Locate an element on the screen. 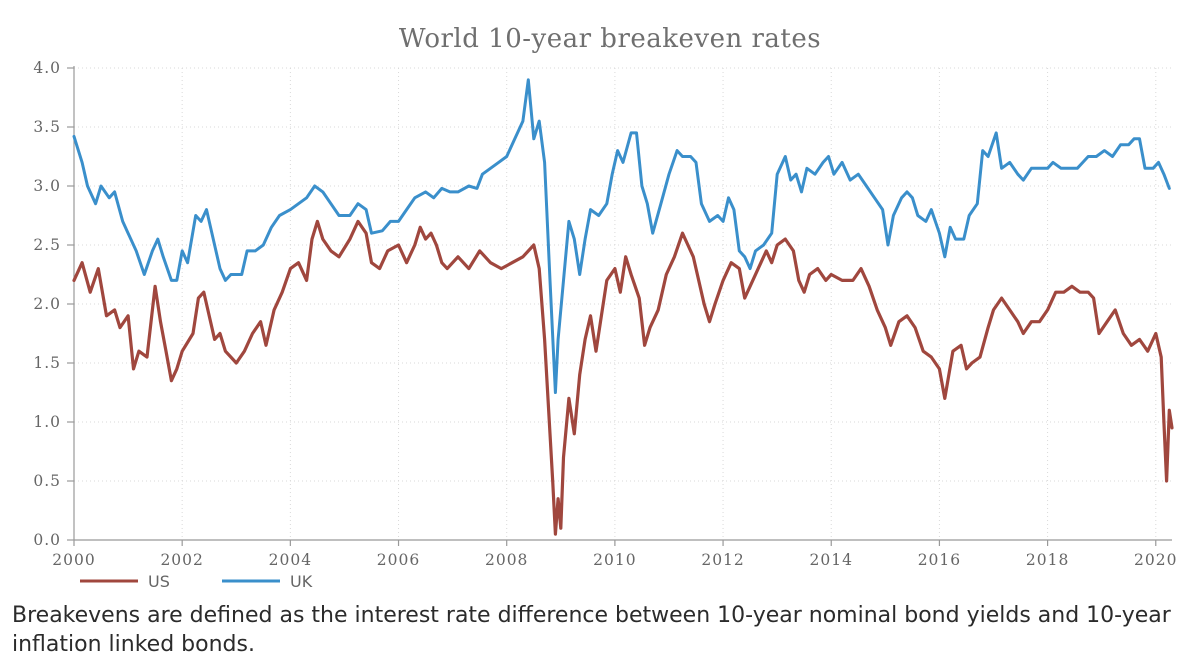 This screenshot has width=1201, height=666. x-tick-label: 2002 is located at coordinates (181, 560).